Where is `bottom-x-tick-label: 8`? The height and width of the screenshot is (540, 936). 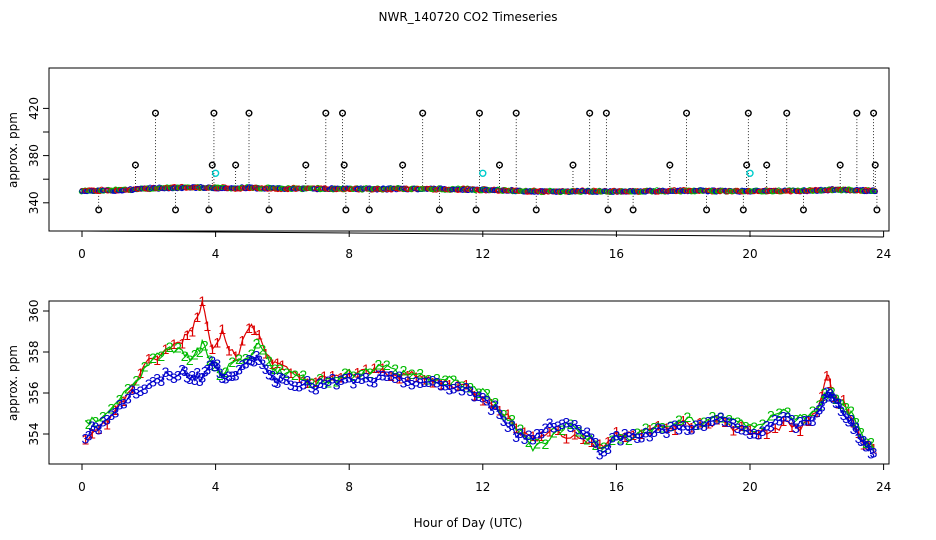 bottom-x-tick-label: 8 is located at coordinates (349, 487).